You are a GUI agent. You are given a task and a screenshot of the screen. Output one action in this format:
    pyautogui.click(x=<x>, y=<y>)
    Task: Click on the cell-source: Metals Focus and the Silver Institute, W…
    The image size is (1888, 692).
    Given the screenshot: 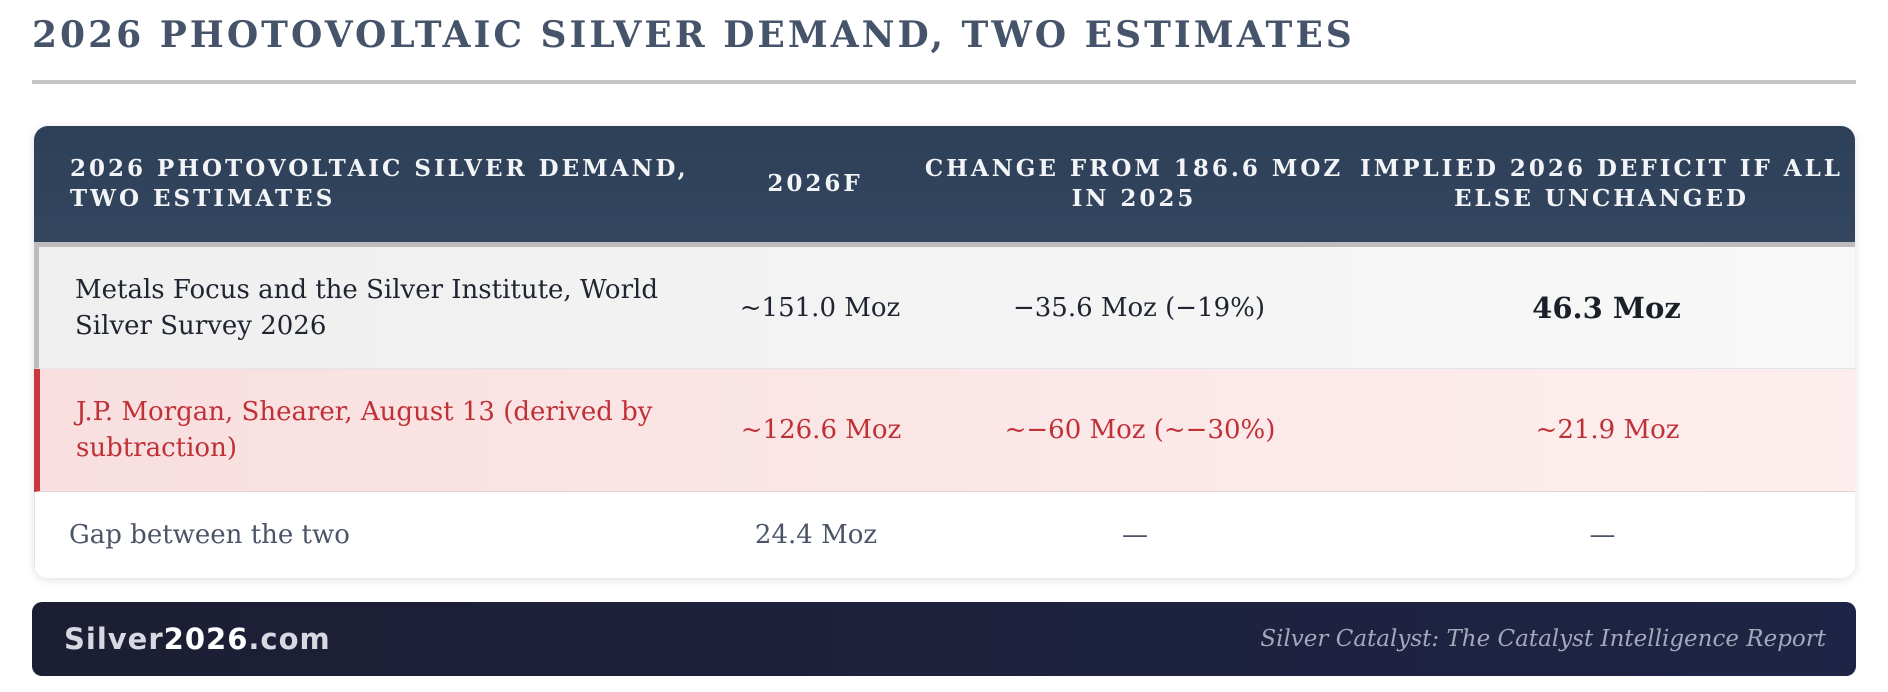 What is the action you would take?
    pyautogui.click(x=366, y=307)
    